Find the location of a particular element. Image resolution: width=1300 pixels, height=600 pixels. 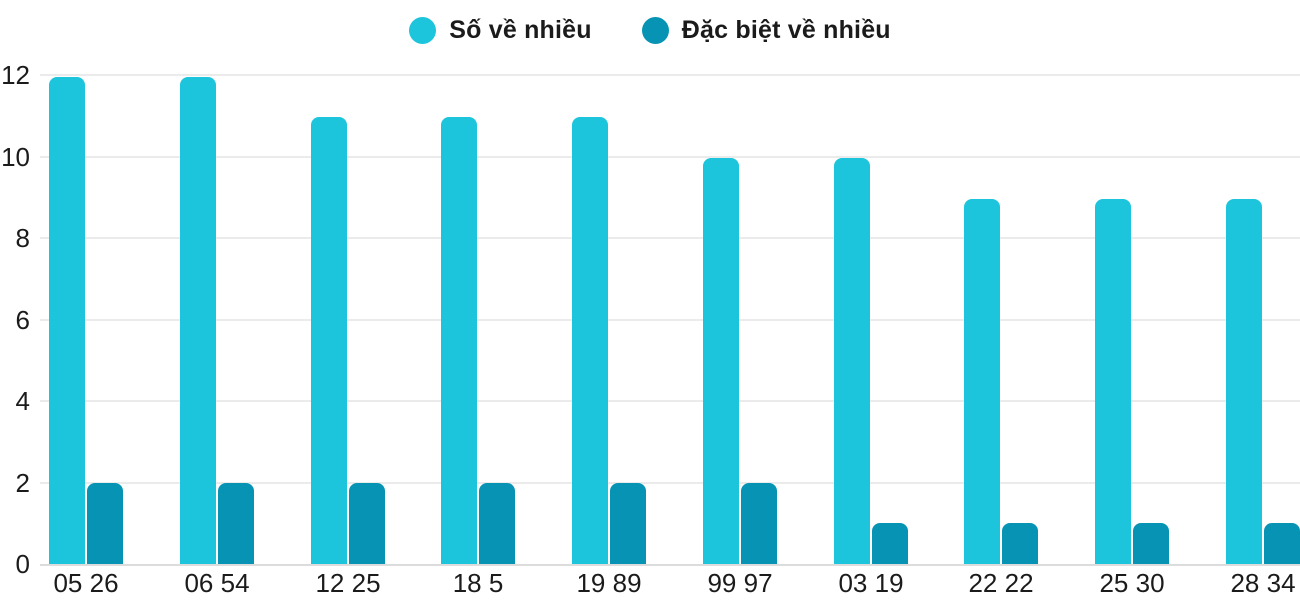

x-axis-label-18-5: 18 5 is located at coordinates (478, 583).